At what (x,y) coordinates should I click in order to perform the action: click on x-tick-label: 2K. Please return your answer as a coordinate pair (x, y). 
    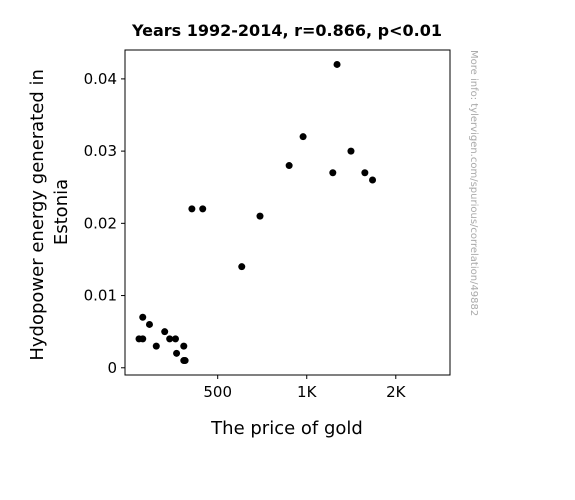
    Looking at the image, I should click on (396, 392).